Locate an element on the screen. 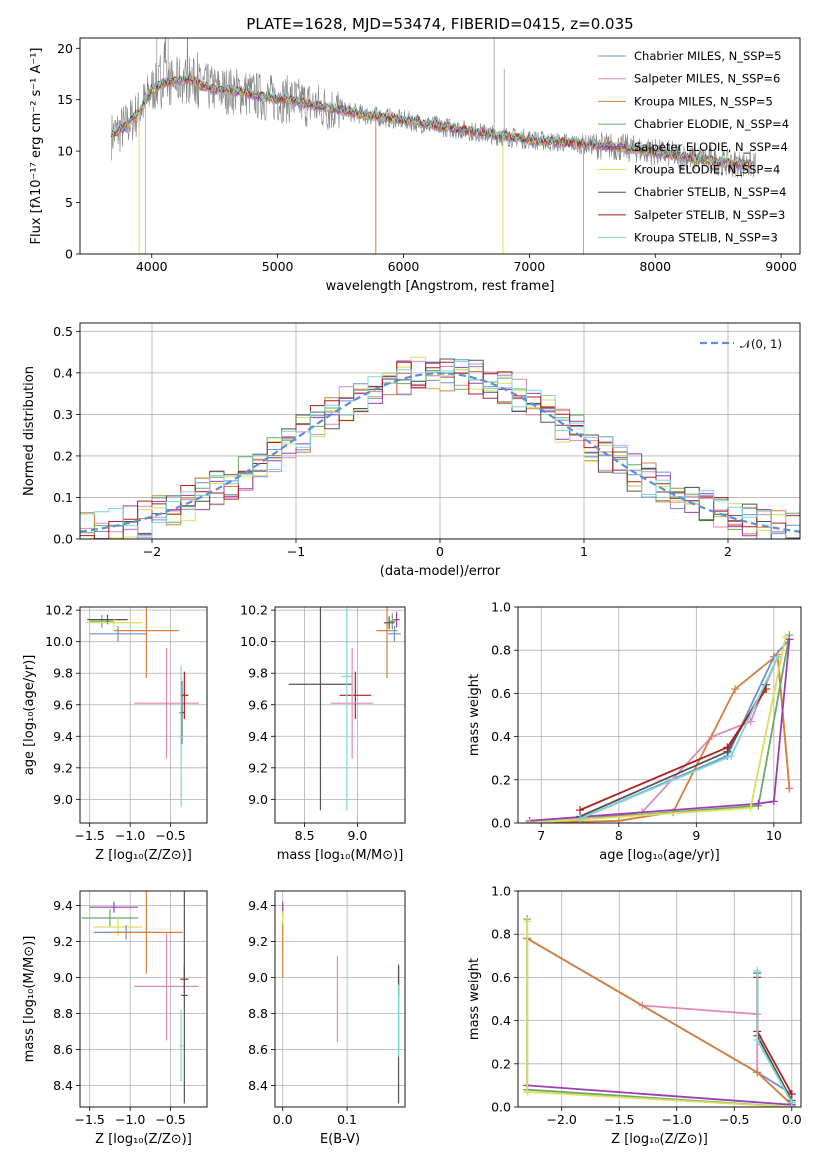  series-line-chabrier-elodie is located at coordinates (660, 728).